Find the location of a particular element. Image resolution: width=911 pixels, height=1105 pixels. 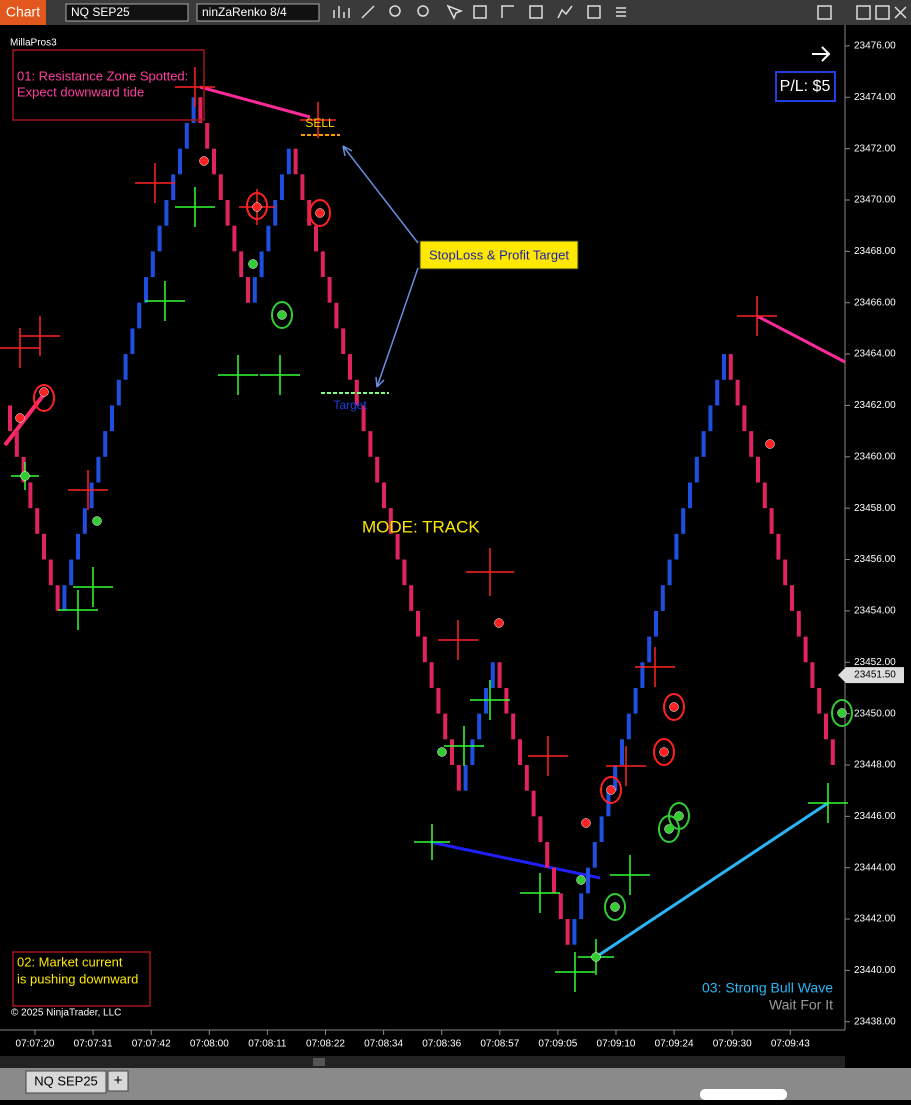

market-box is located at coordinates (81, 979).